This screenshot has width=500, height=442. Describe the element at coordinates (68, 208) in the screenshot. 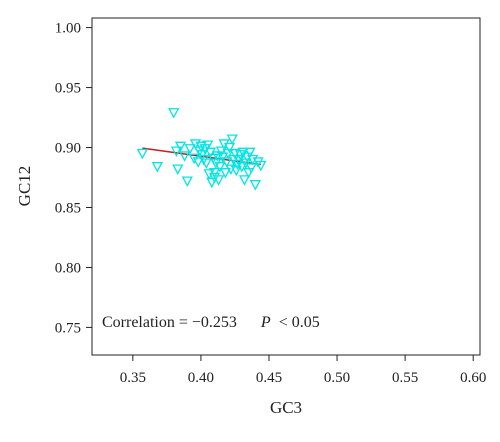

I see `y-tick-label: 0.85` at that location.